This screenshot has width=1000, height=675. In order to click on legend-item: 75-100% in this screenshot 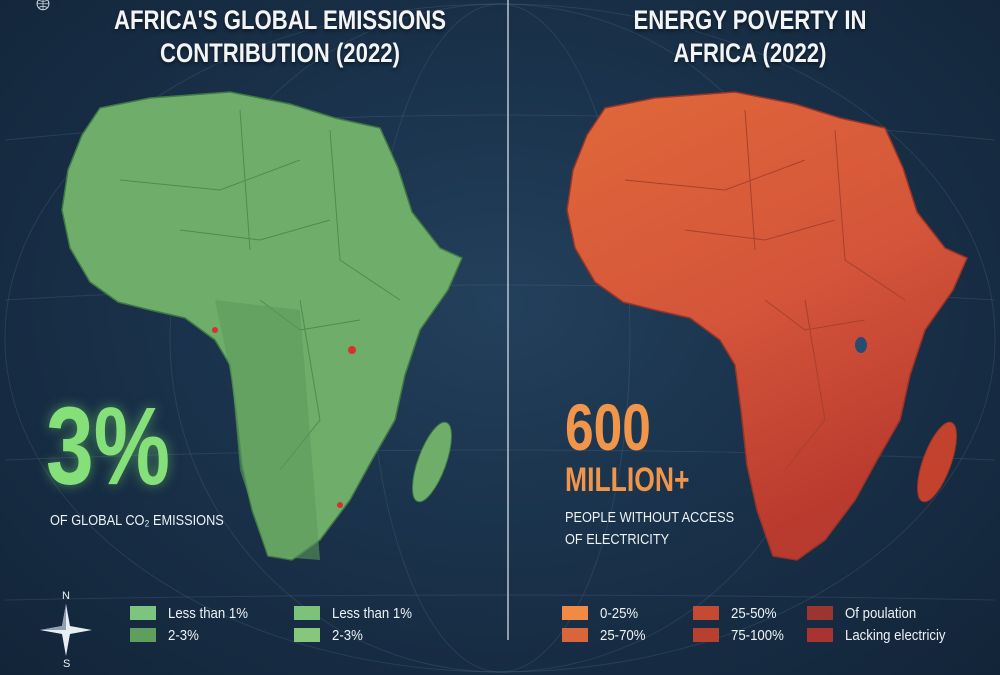, I will do `click(742, 635)`.